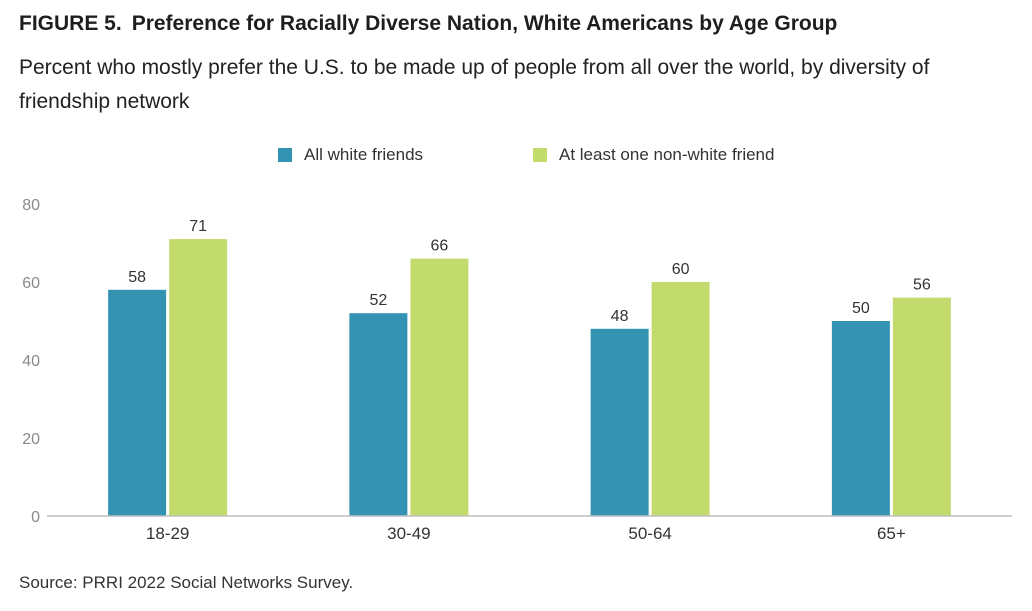 The image size is (1032, 611). I want to click on data-label: 58, so click(137, 277).